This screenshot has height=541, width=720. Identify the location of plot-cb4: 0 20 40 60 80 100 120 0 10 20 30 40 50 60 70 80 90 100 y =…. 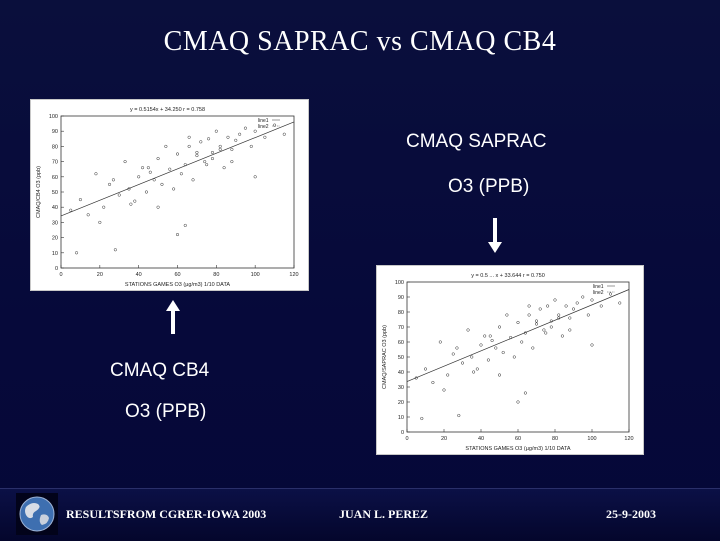
(169, 195).